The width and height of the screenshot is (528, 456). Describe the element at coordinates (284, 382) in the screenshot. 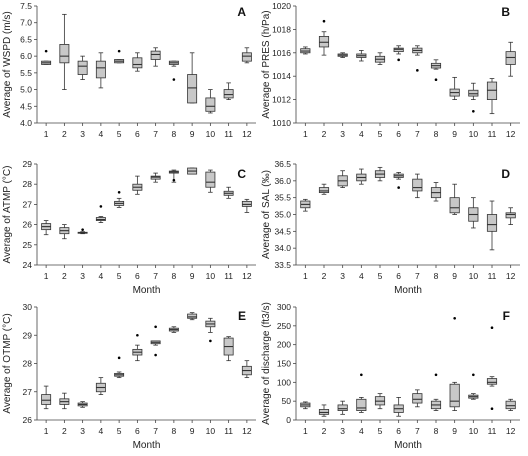

I see `y-tick-label: 100` at that location.